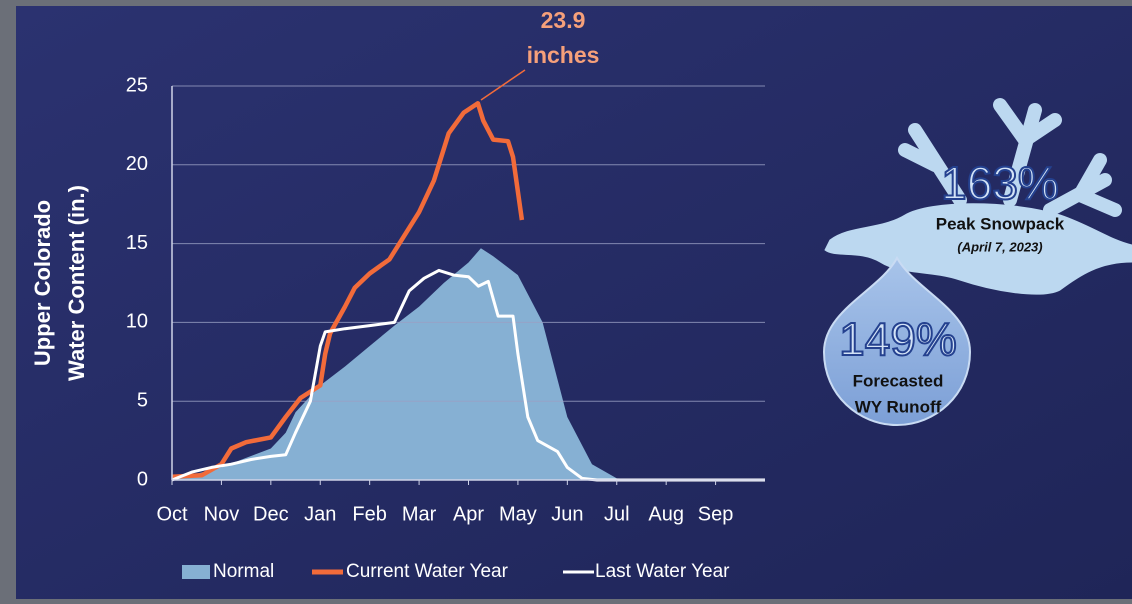 This screenshot has height=604, width=1132. Describe the element at coordinates (42, 283) in the screenshot. I see `y-axis-label: Upper Colorado` at that location.